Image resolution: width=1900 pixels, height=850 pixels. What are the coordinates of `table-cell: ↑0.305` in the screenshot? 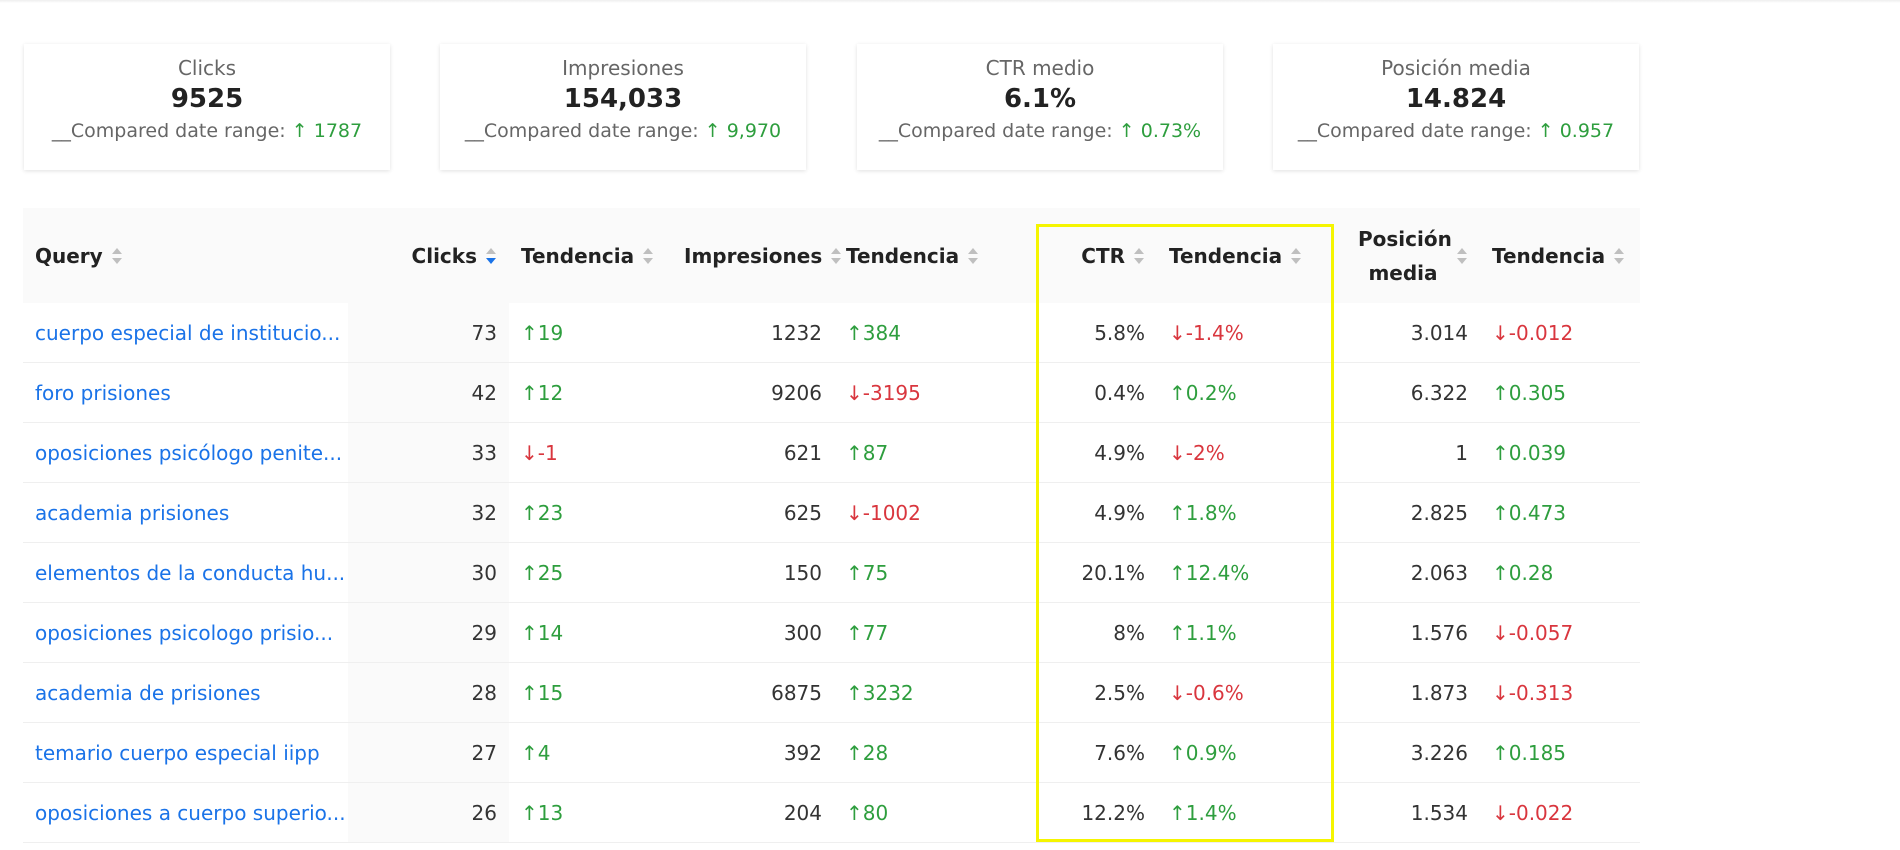 It's located at (1560, 392).